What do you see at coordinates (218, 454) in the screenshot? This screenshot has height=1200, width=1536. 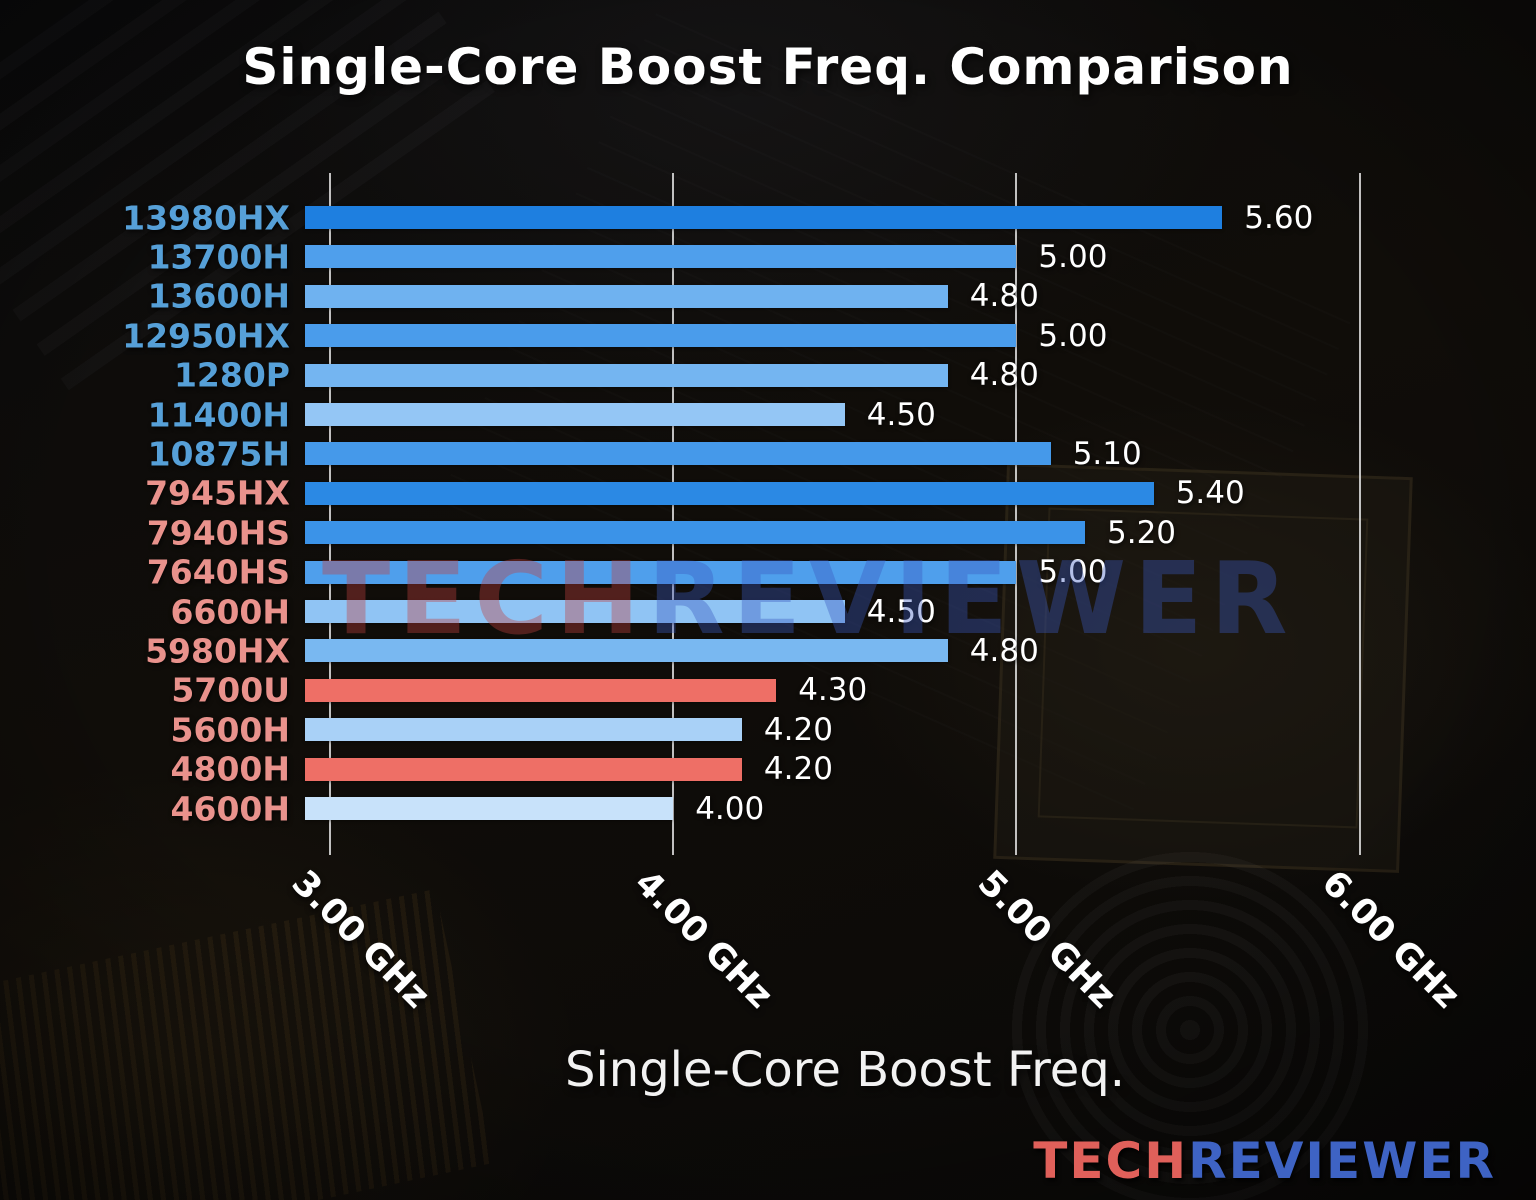 I see `category-label: 10875H` at bounding box center [218, 454].